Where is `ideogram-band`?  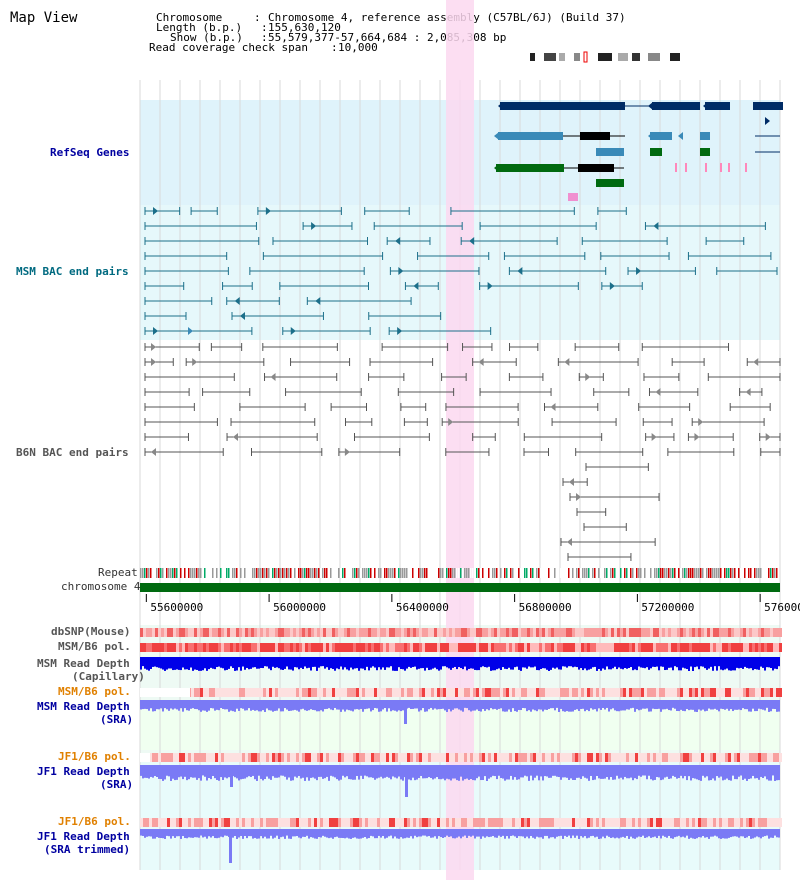 ideogram-band is located at coordinates (562, 57).